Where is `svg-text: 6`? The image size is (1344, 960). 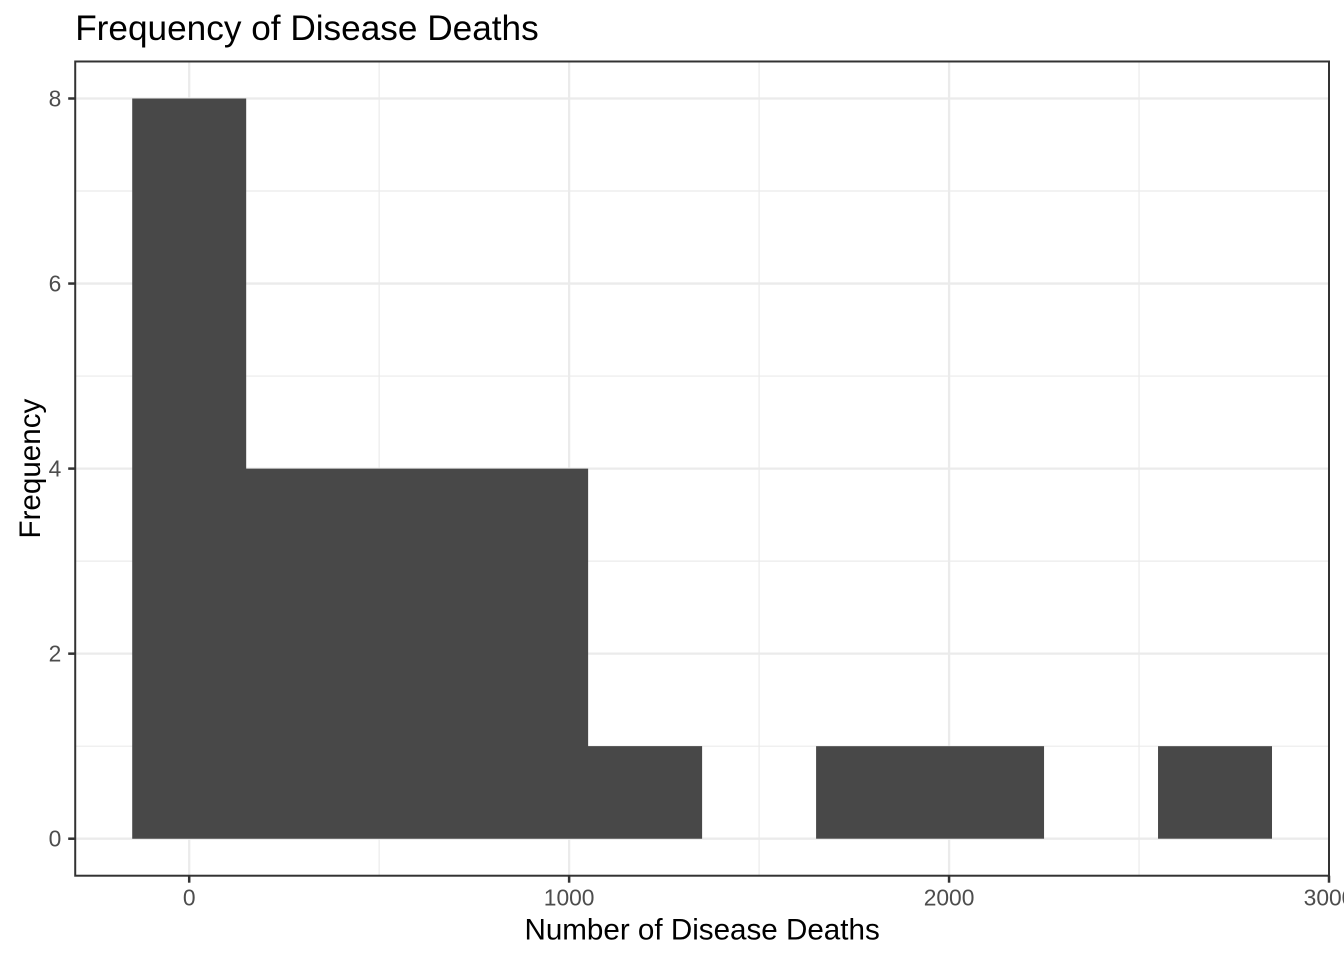
svg-text: 6 is located at coordinates (55, 284).